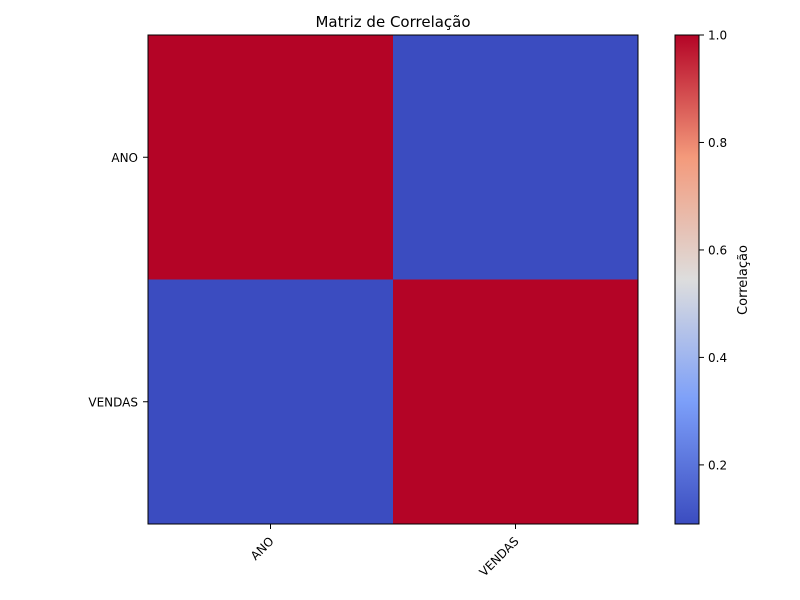 Image resolution: width=800 pixels, height=600 pixels. What do you see at coordinates (392, 22) in the screenshot?
I see `chart-title: Matriz de Correlação` at bounding box center [392, 22].